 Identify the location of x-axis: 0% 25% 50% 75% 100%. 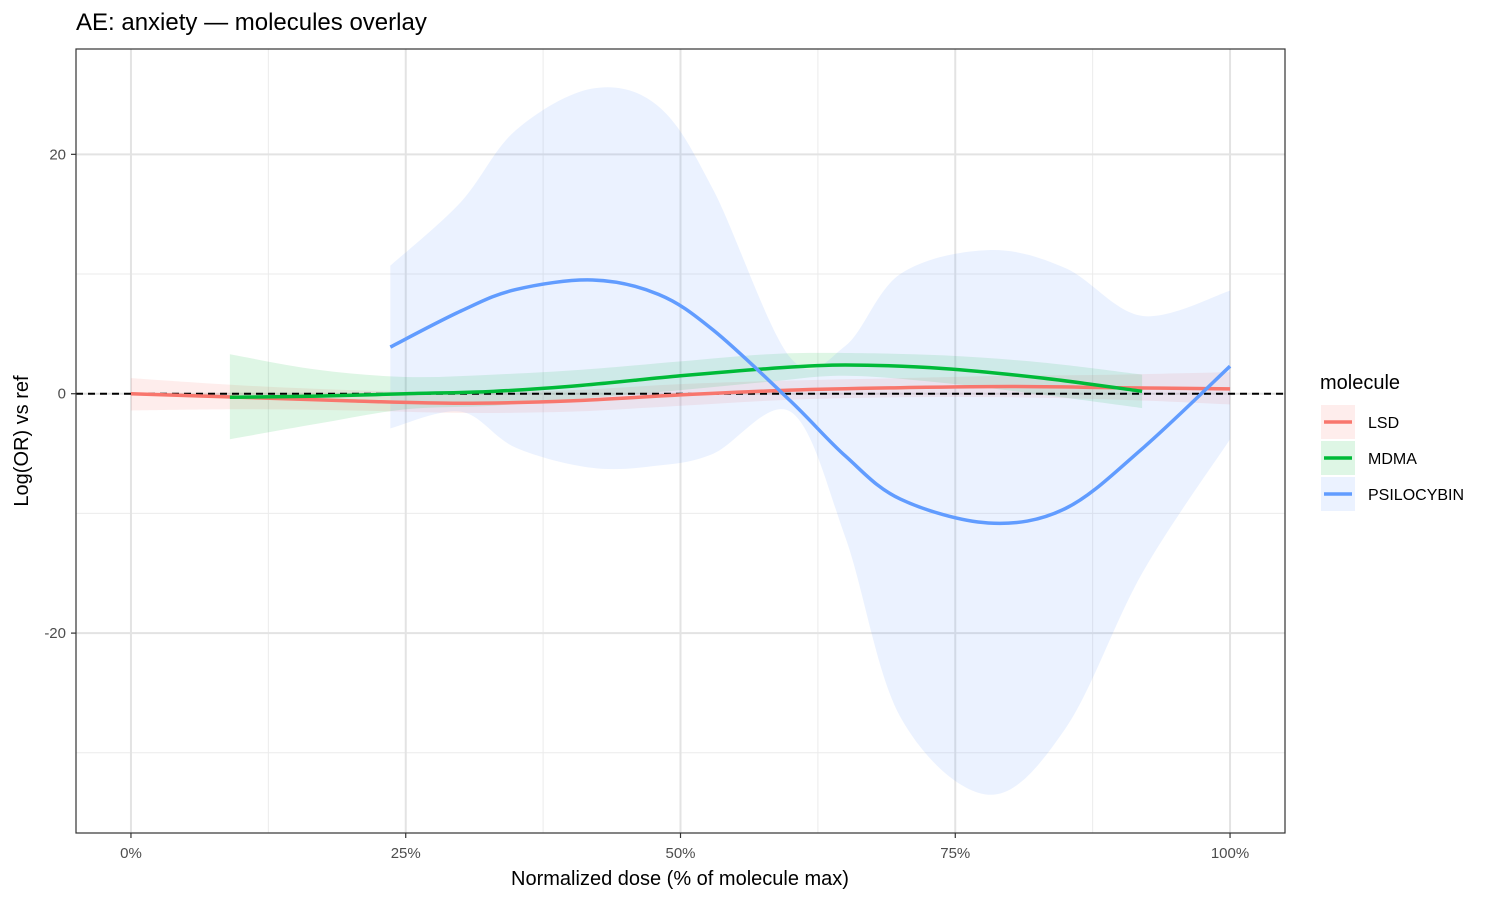
(684, 847).